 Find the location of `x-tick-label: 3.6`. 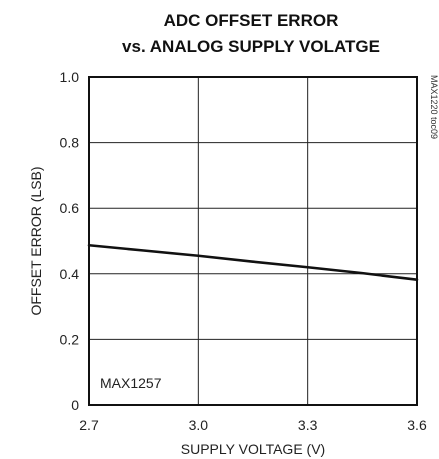

x-tick-label: 3.6 is located at coordinates (417, 425).